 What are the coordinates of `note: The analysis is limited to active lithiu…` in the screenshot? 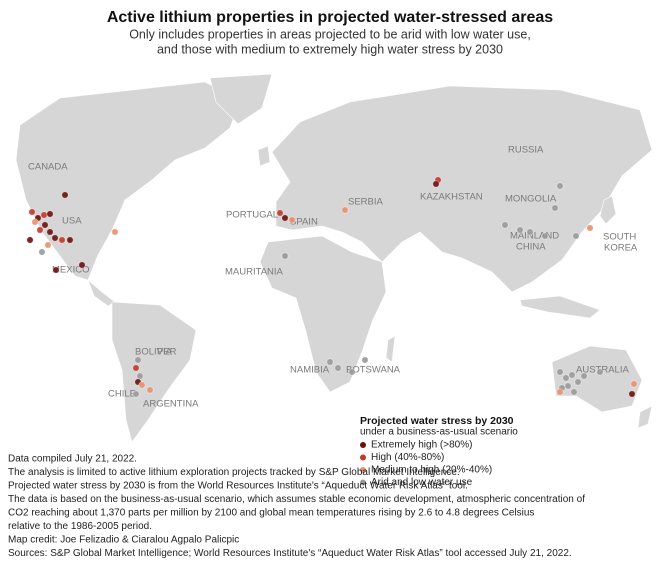 It's located at (234, 472).